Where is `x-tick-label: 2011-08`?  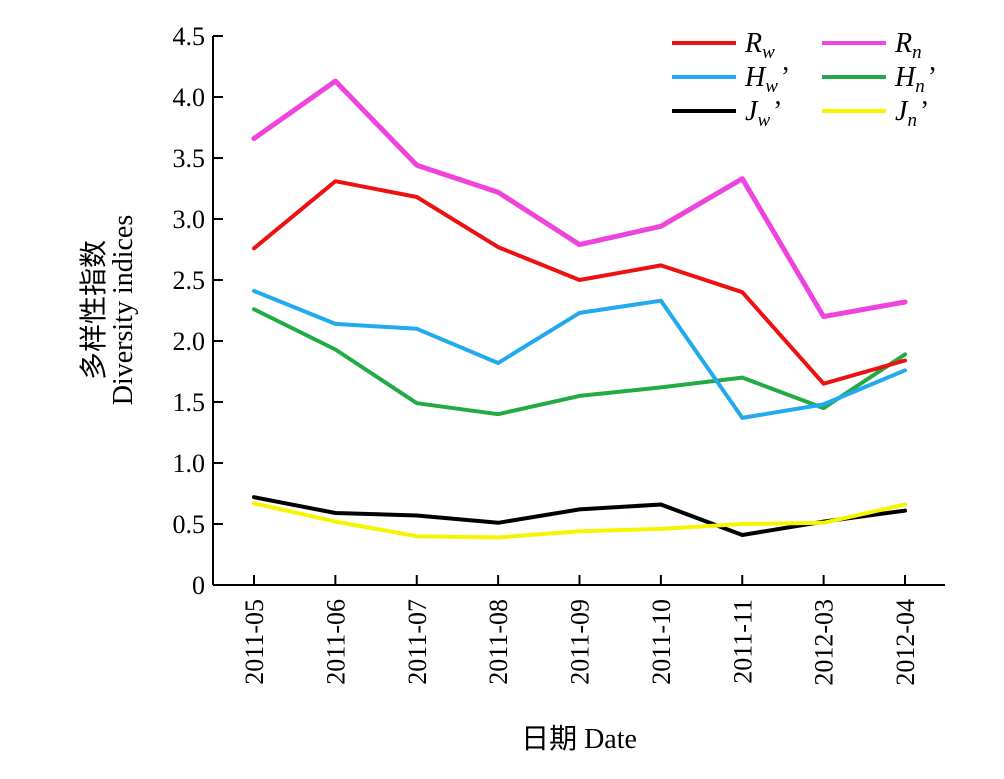 x-tick-label: 2011-08 is located at coordinates (498, 642).